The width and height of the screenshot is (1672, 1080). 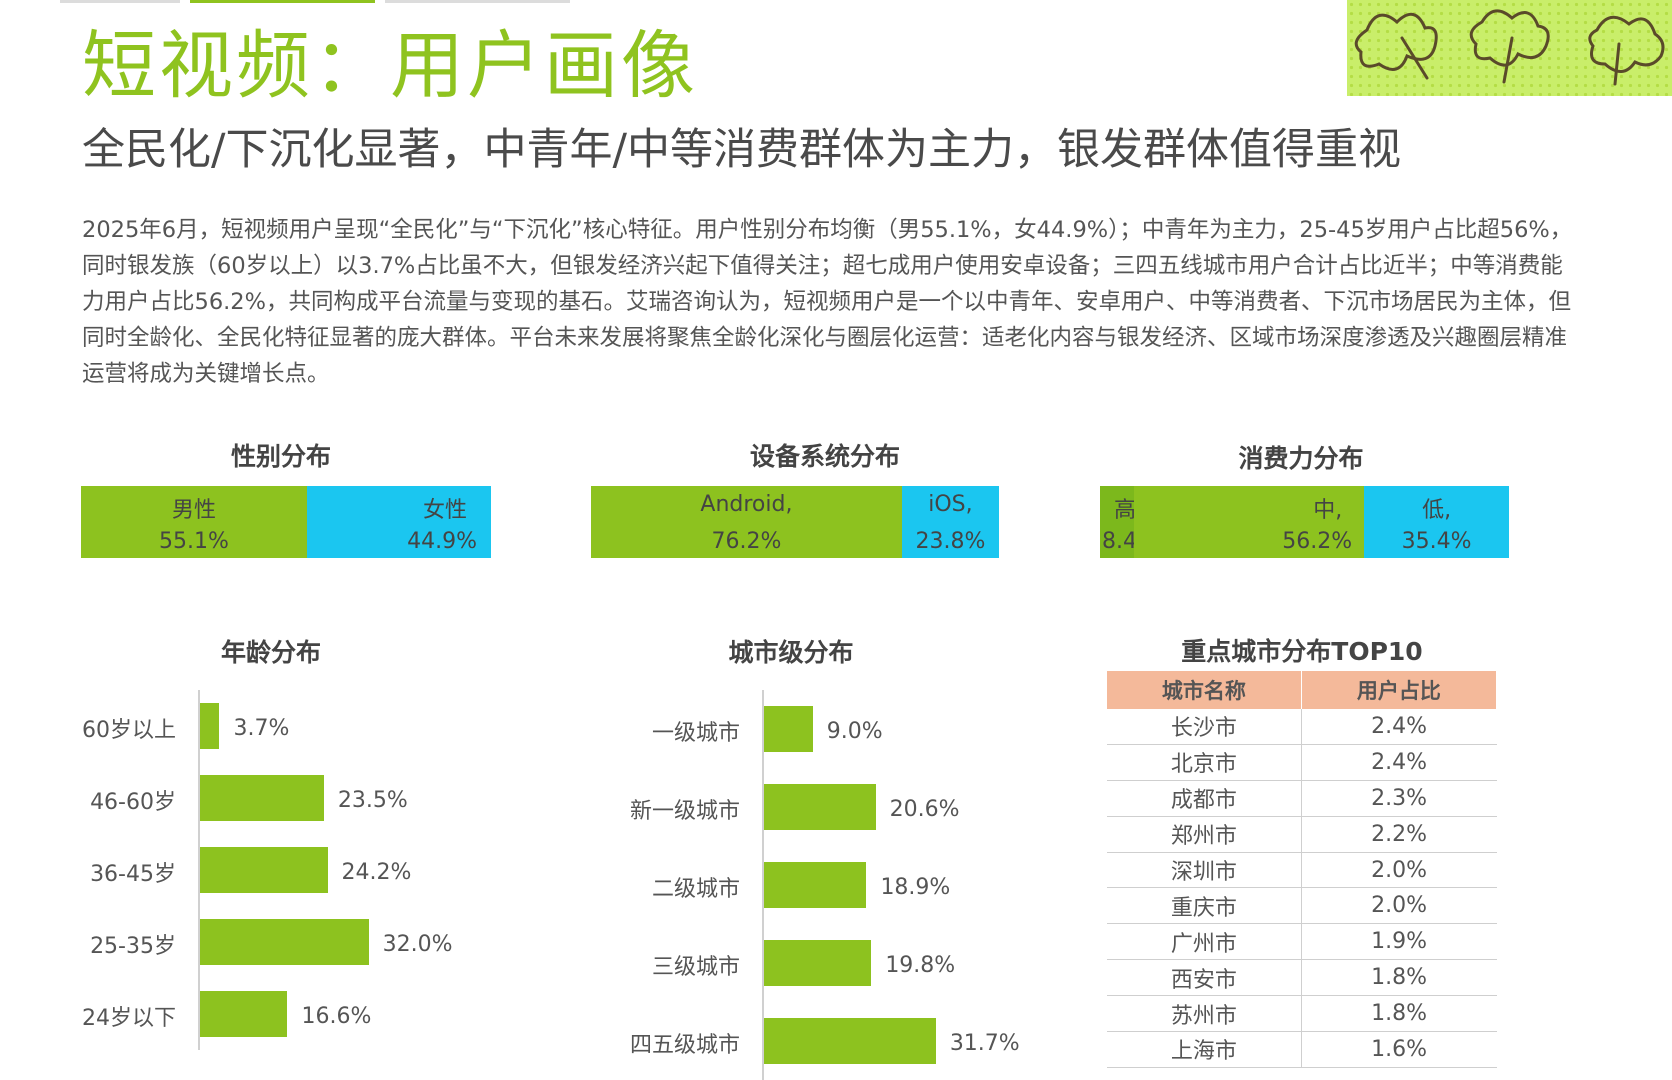 What do you see at coordinates (398, 522) in the screenshot?
I see `stack-segment: 女性 44.9%` at bounding box center [398, 522].